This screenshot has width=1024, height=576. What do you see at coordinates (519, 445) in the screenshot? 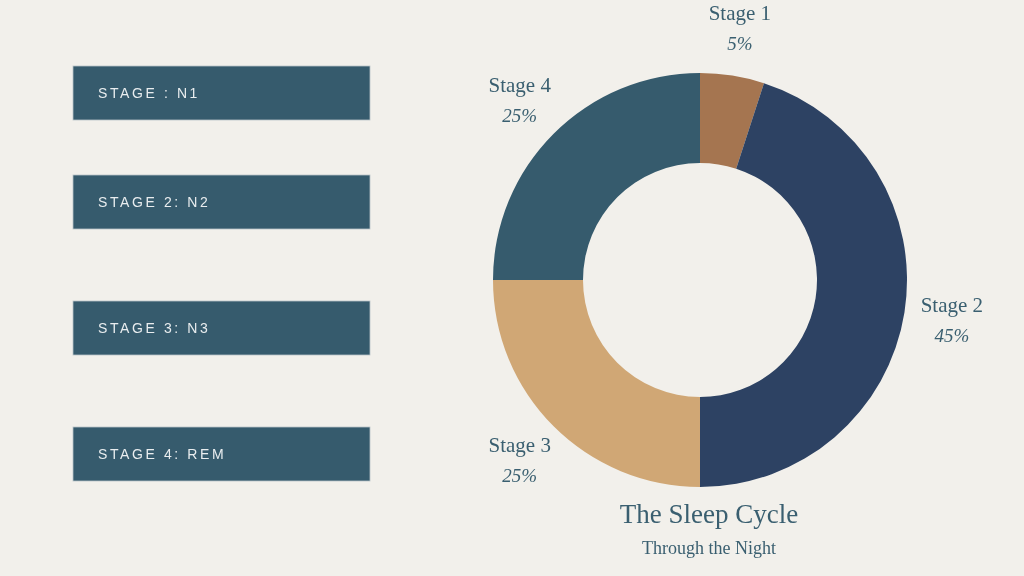
I see `slice-label: Stage 3` at bounding box center [519, 445].